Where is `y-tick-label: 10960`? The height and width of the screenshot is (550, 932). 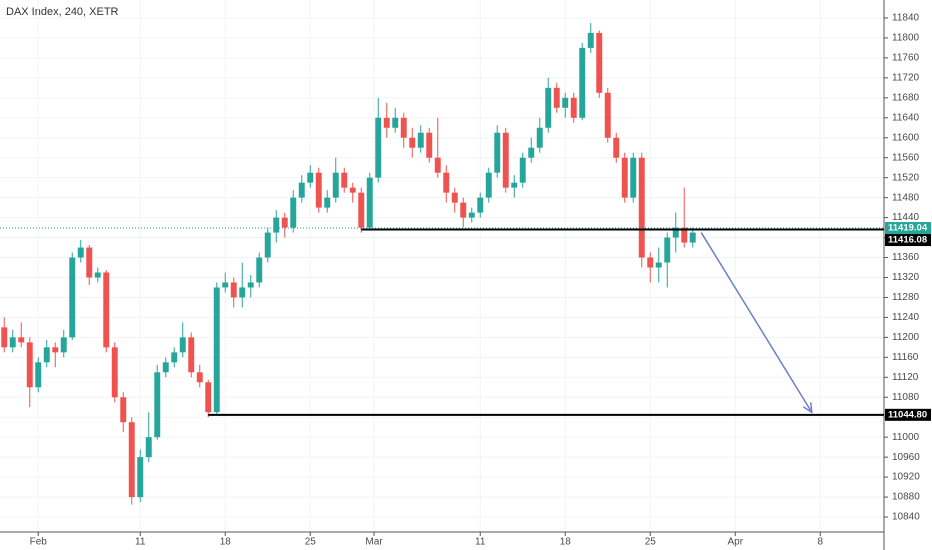 y-tick-label: 10960 is located at coordinates (906, 457).